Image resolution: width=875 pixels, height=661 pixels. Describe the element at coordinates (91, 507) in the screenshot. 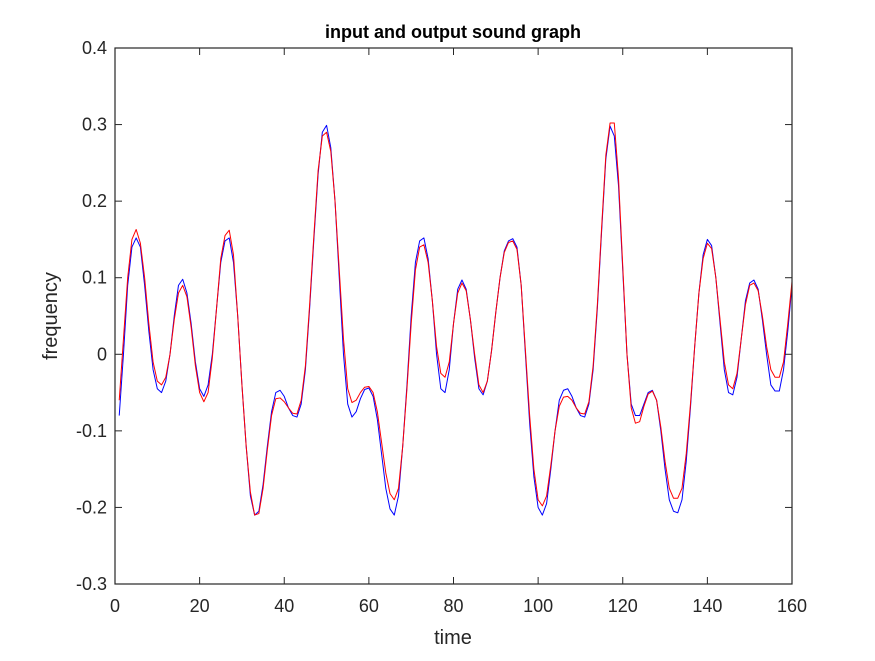

I see `y-tick-label: -0.2` at that location.